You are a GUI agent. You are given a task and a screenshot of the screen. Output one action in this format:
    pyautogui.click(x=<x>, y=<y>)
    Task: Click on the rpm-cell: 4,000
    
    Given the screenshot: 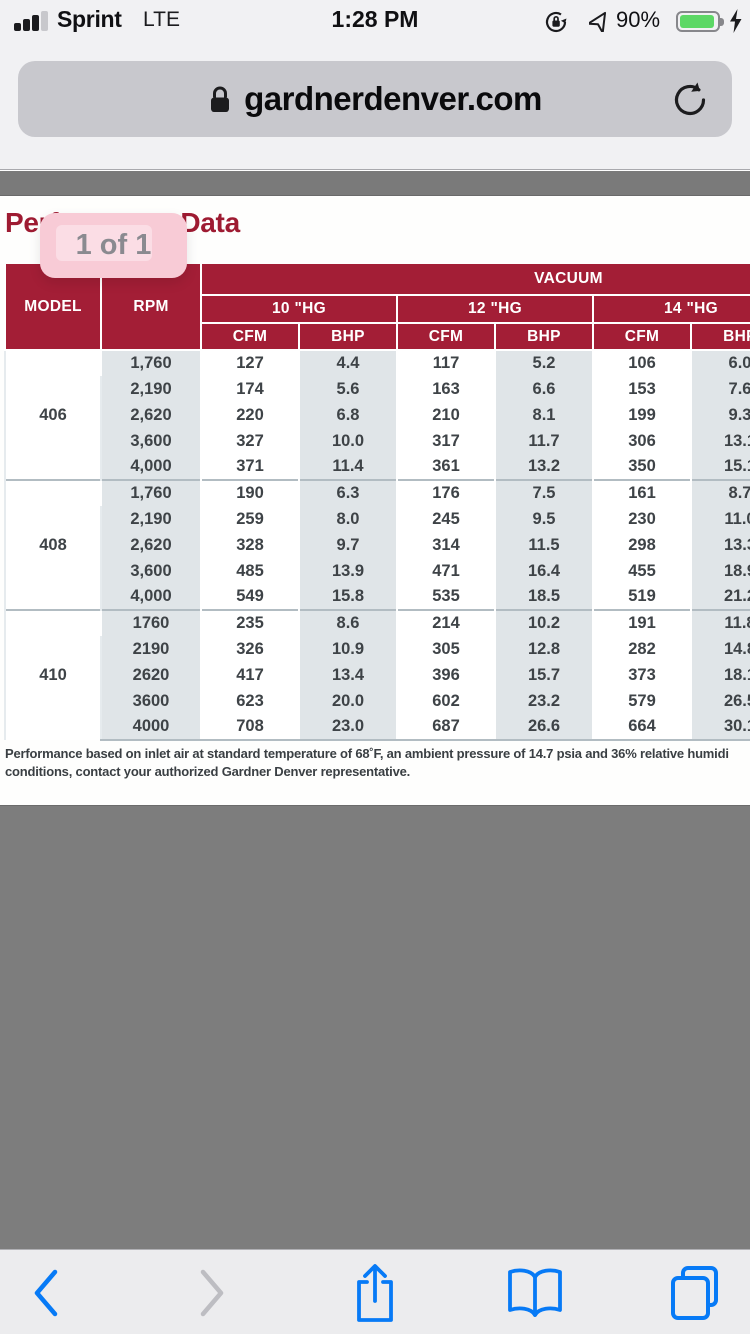 What is the action you would take?
    pyautogui.click(x=150, y=597)
    